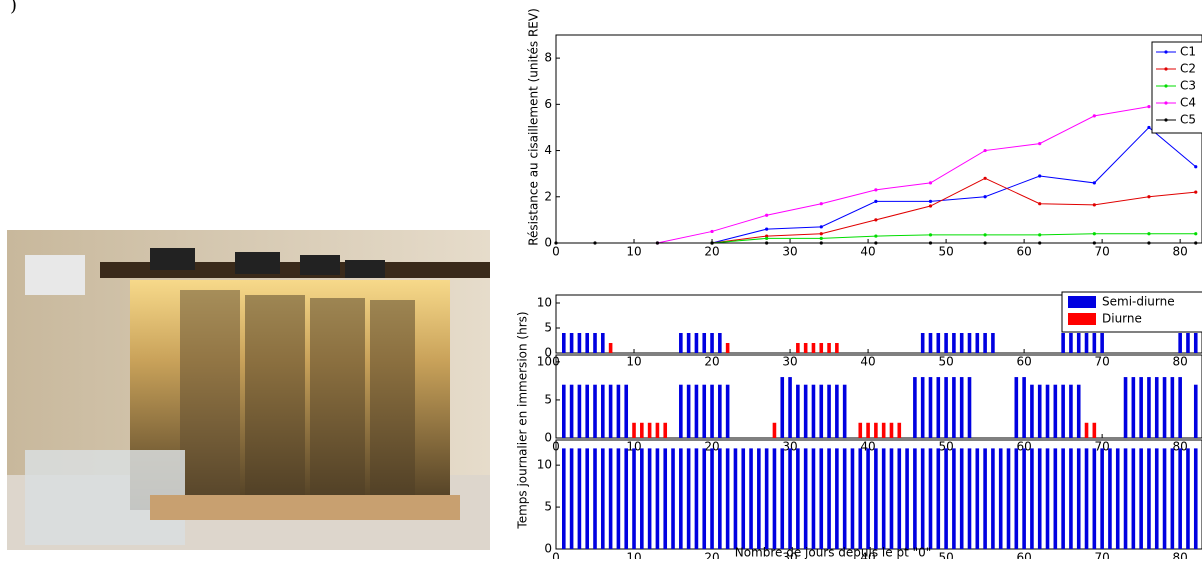  I want to click on y-tick-label: 4, so click(548, 150).